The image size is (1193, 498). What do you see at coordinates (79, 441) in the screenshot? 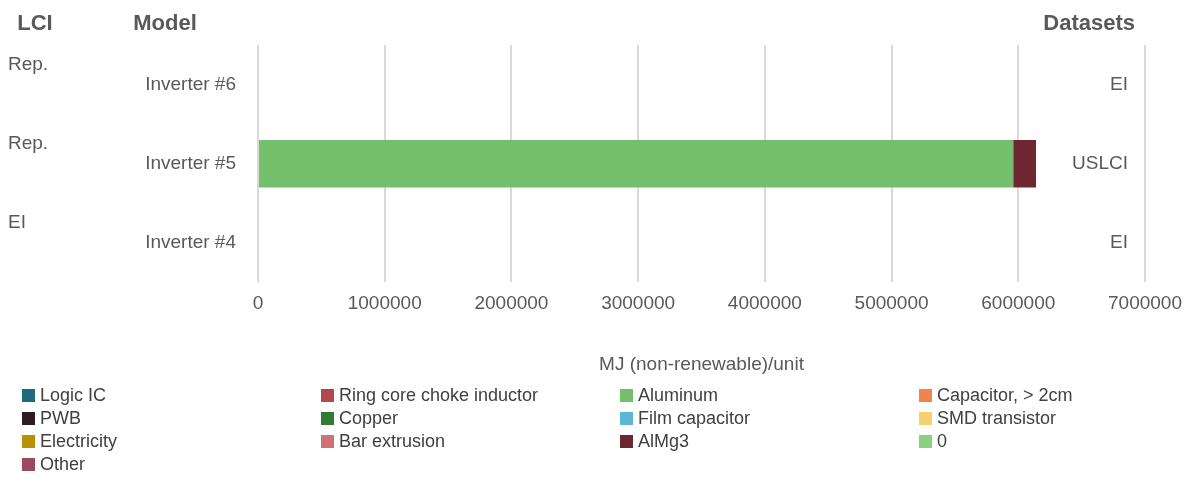
I see `legend-label: Electricity` at bounding box center [79, 441].